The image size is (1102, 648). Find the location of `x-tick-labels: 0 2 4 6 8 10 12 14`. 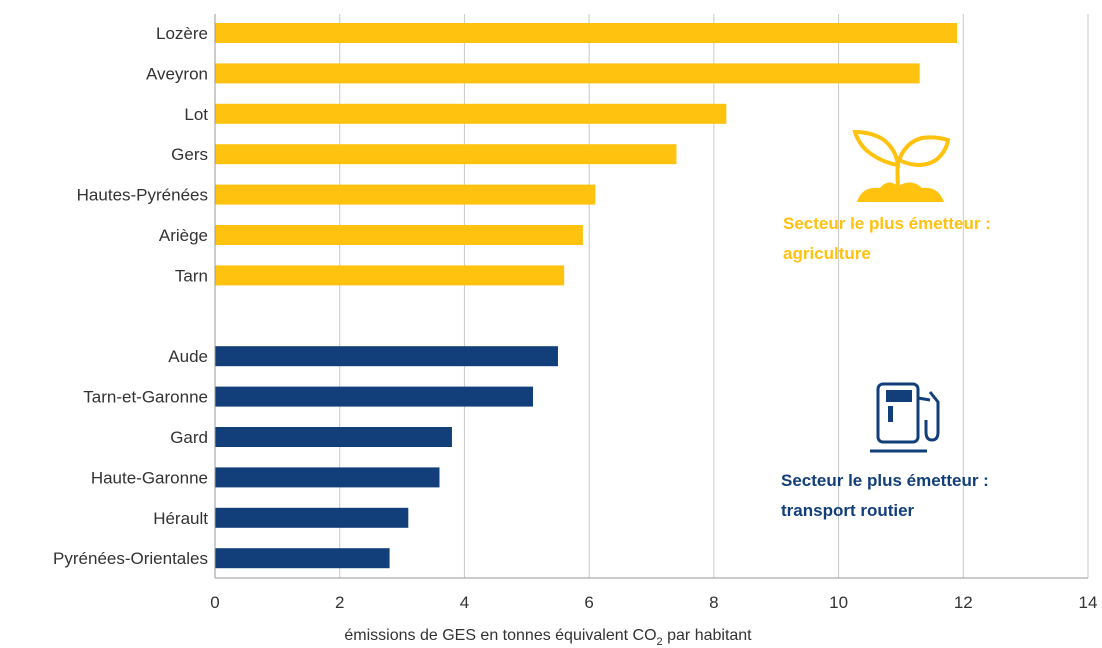

x-tick-labels: 0 2 4 6 8 10 12 14 is located at coordinates (653, 602).